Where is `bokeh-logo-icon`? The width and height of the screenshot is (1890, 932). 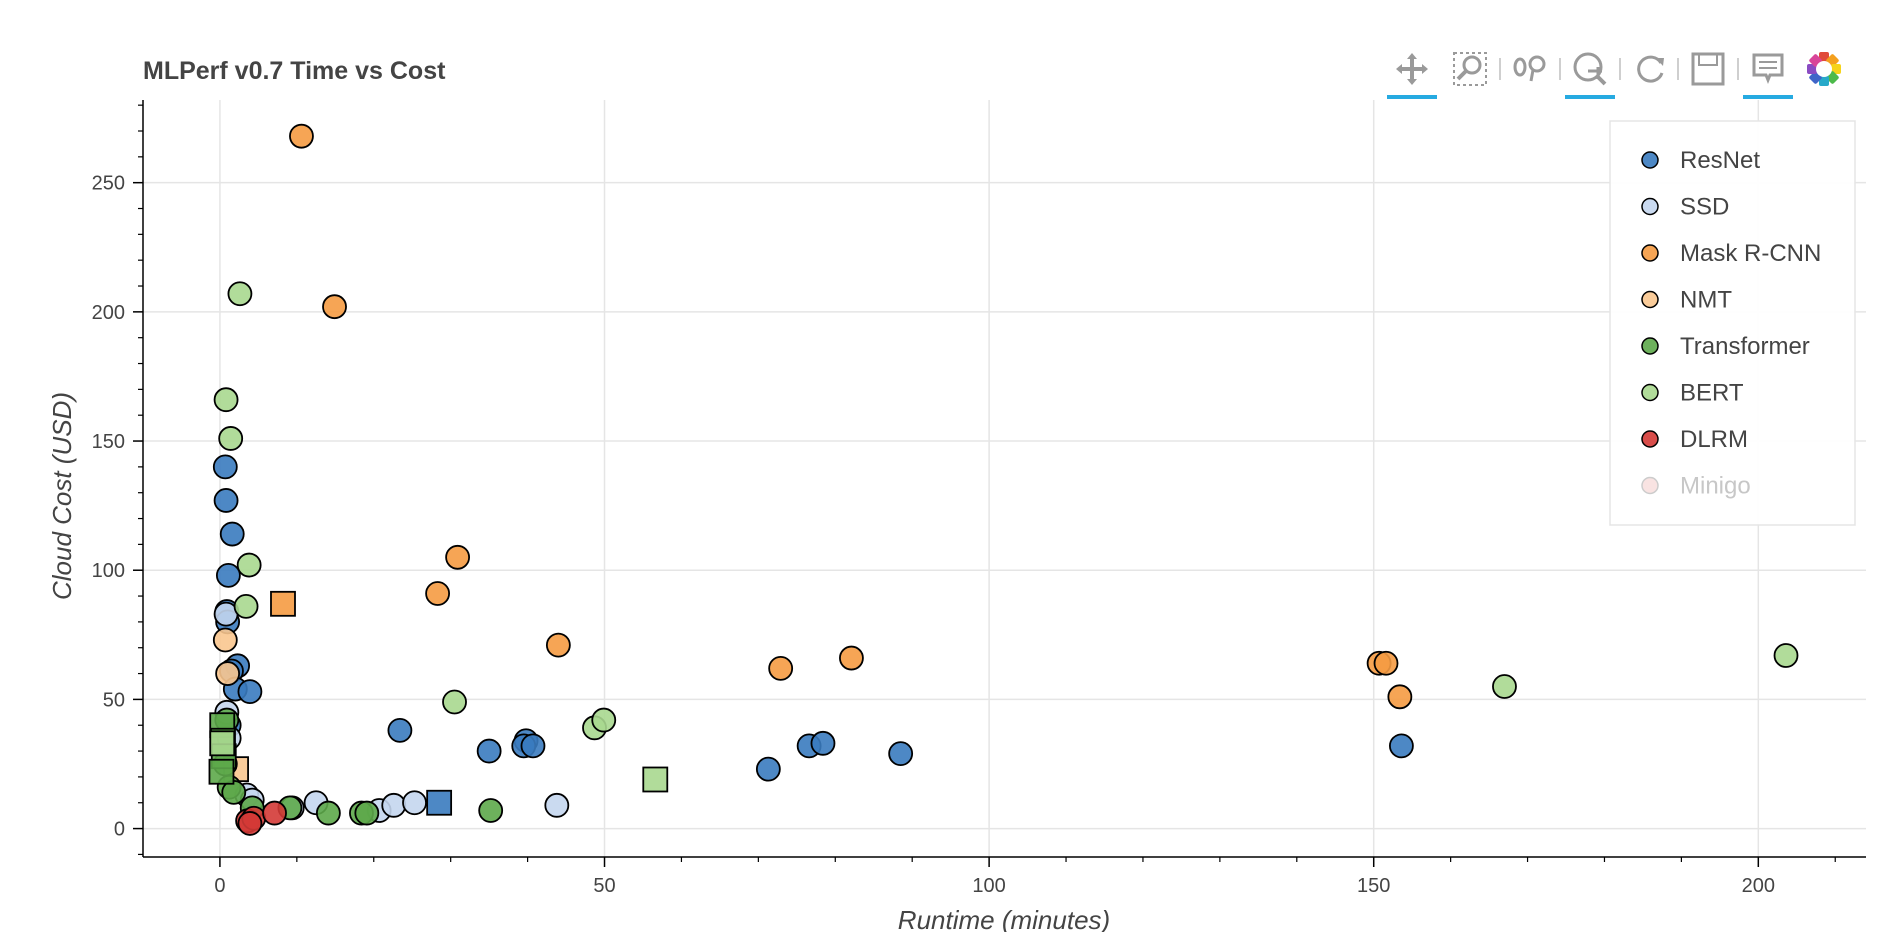
bokeh-logo-icon is located at coordinates (1824, 69).